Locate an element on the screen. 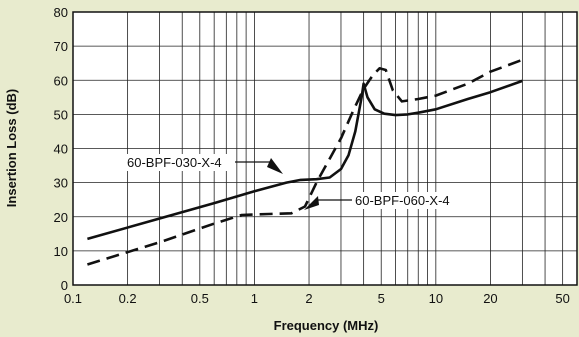 This screenshot has height=337, width=579. x-tick-label: 0.2 is located at coordinates (128, 298).